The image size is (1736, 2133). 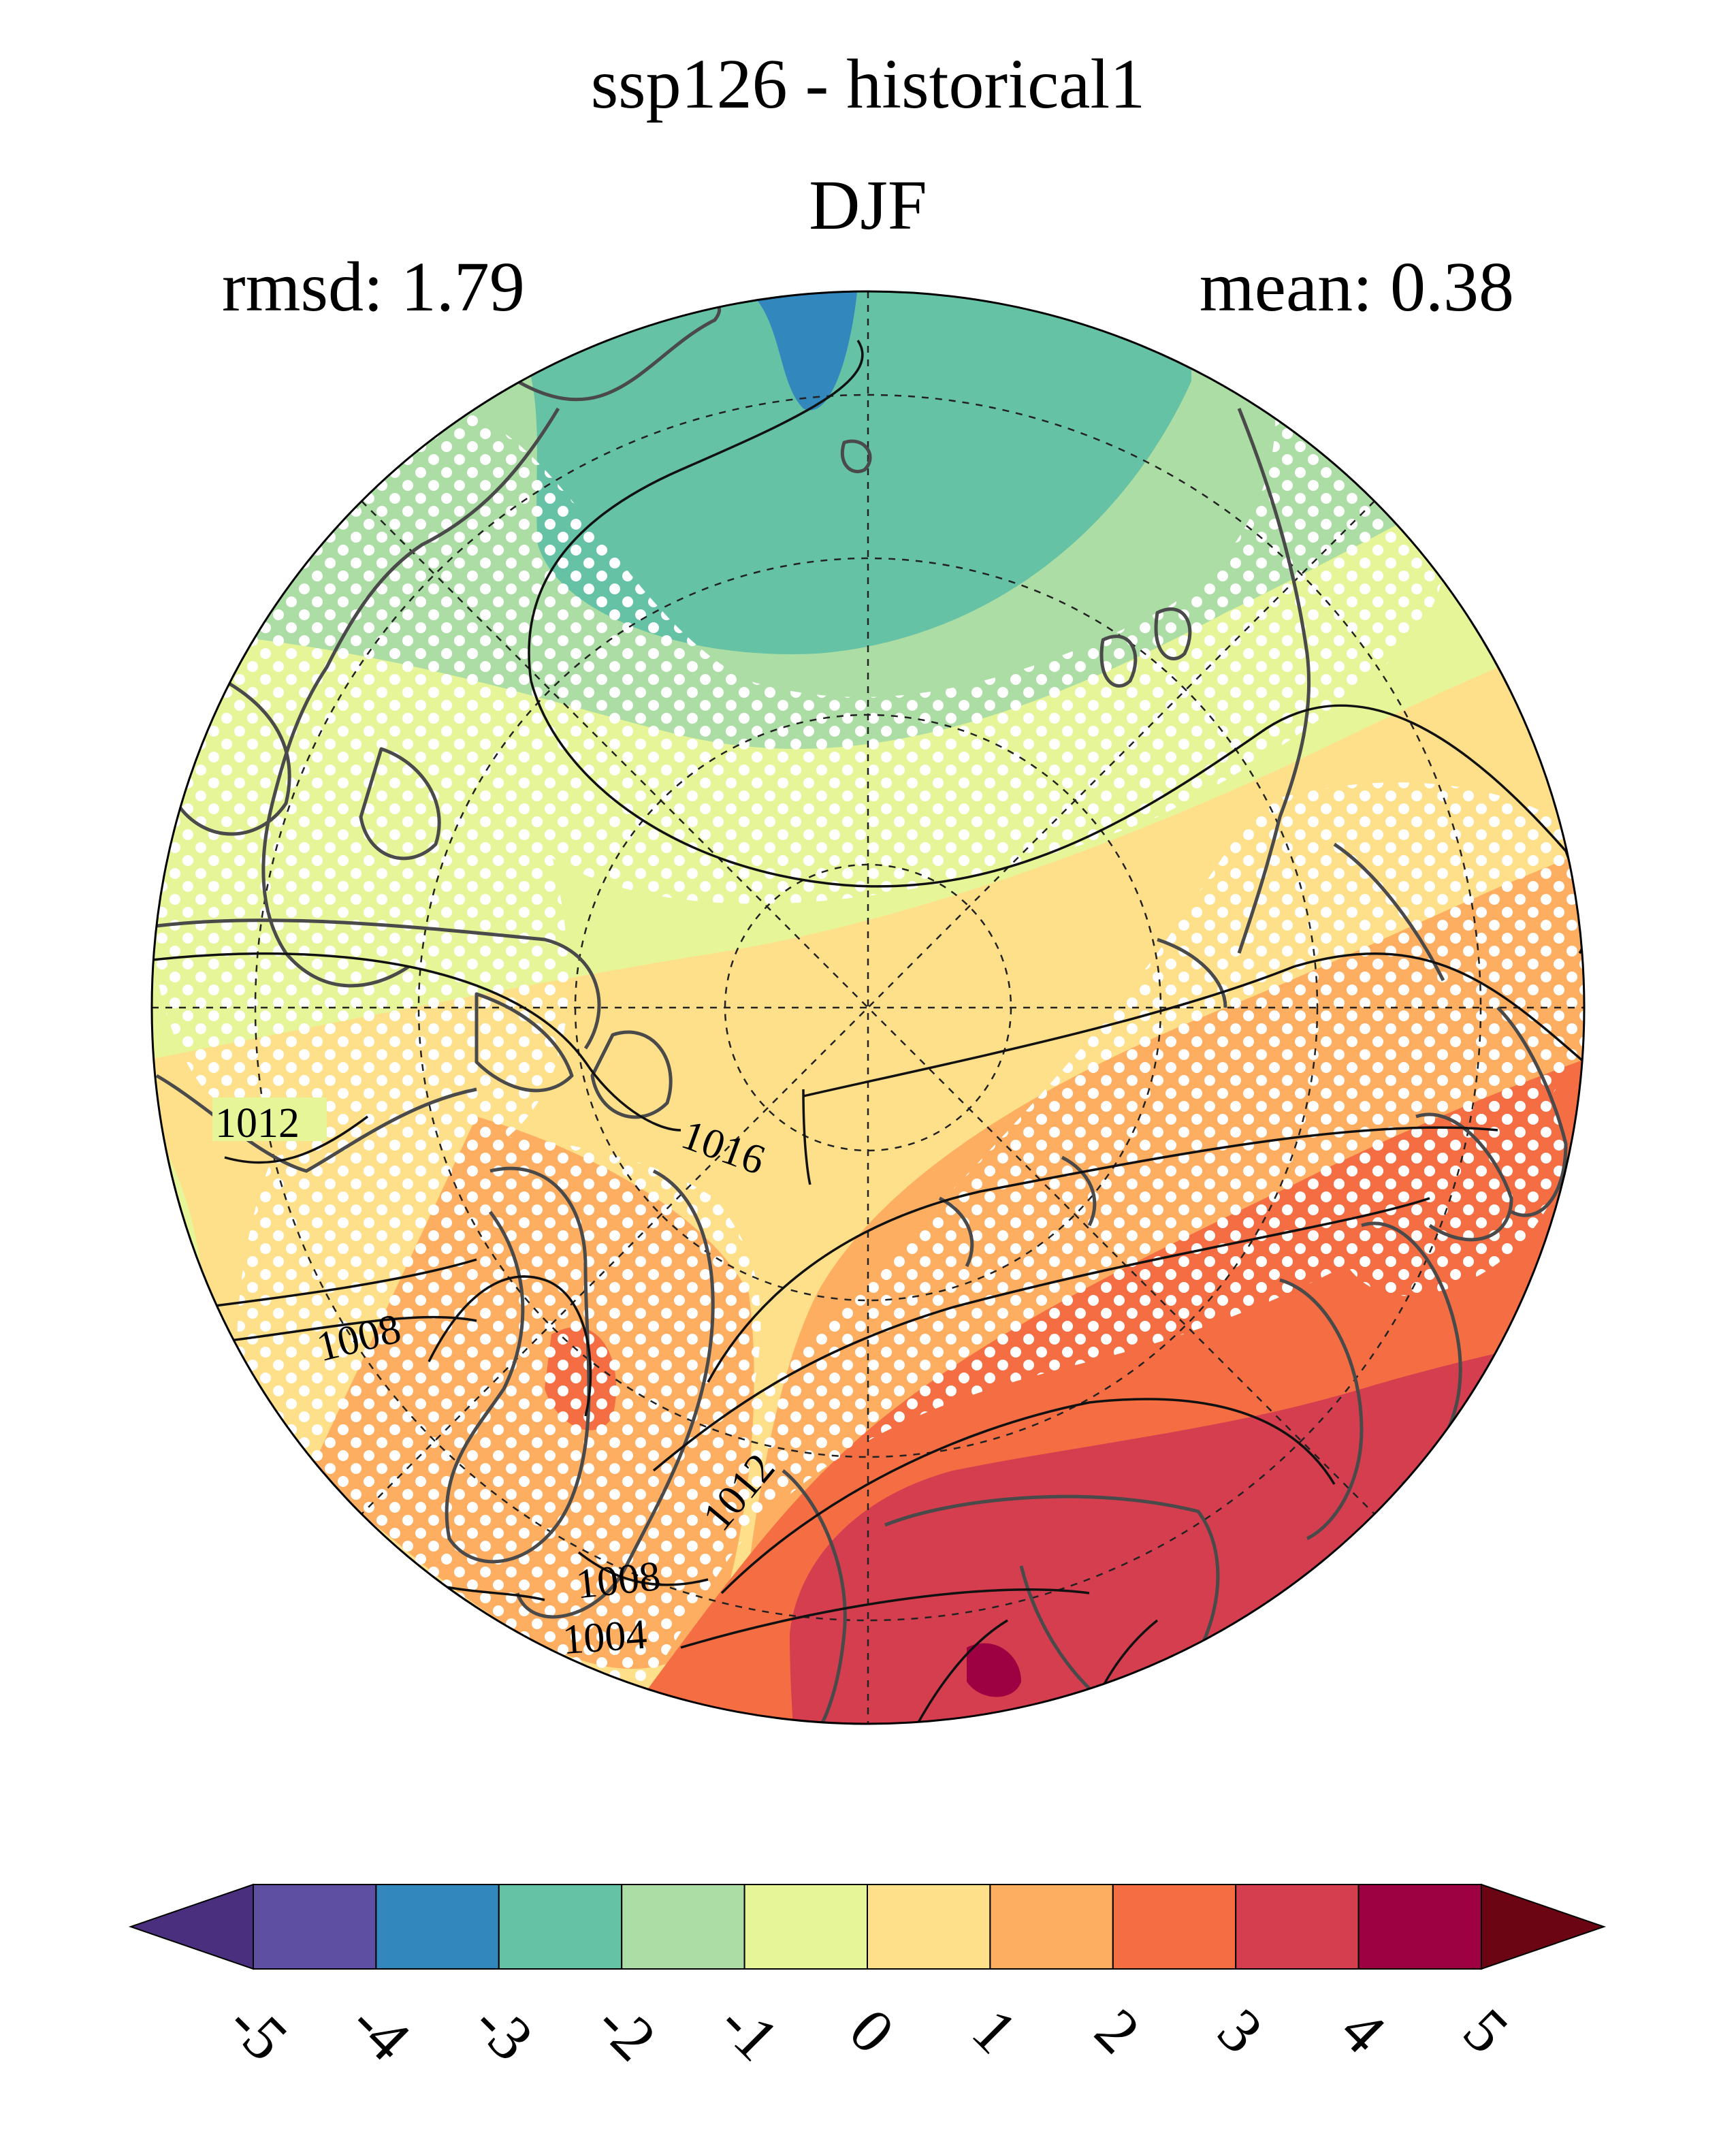 What do you see at coordinates (626, 2031) in the screenshot?
I see `colorbar-tick-label: -2` at bounding box center [626, 2031].